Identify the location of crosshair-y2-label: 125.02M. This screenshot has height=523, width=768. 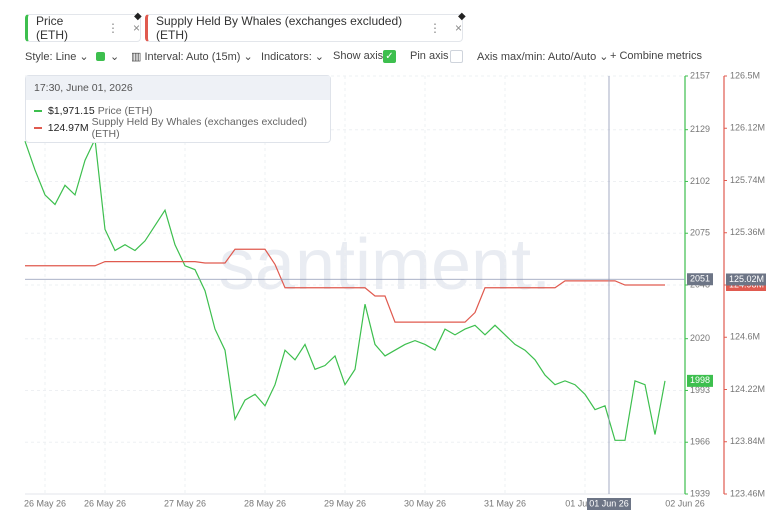
(746, 279).